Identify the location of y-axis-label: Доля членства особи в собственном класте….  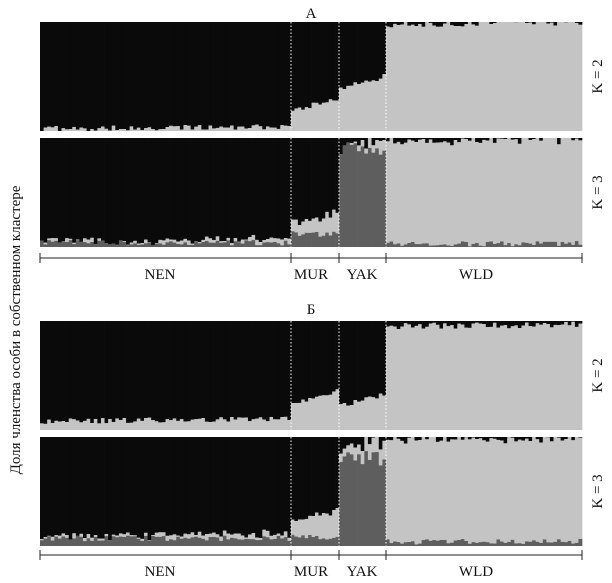
(16, 329).